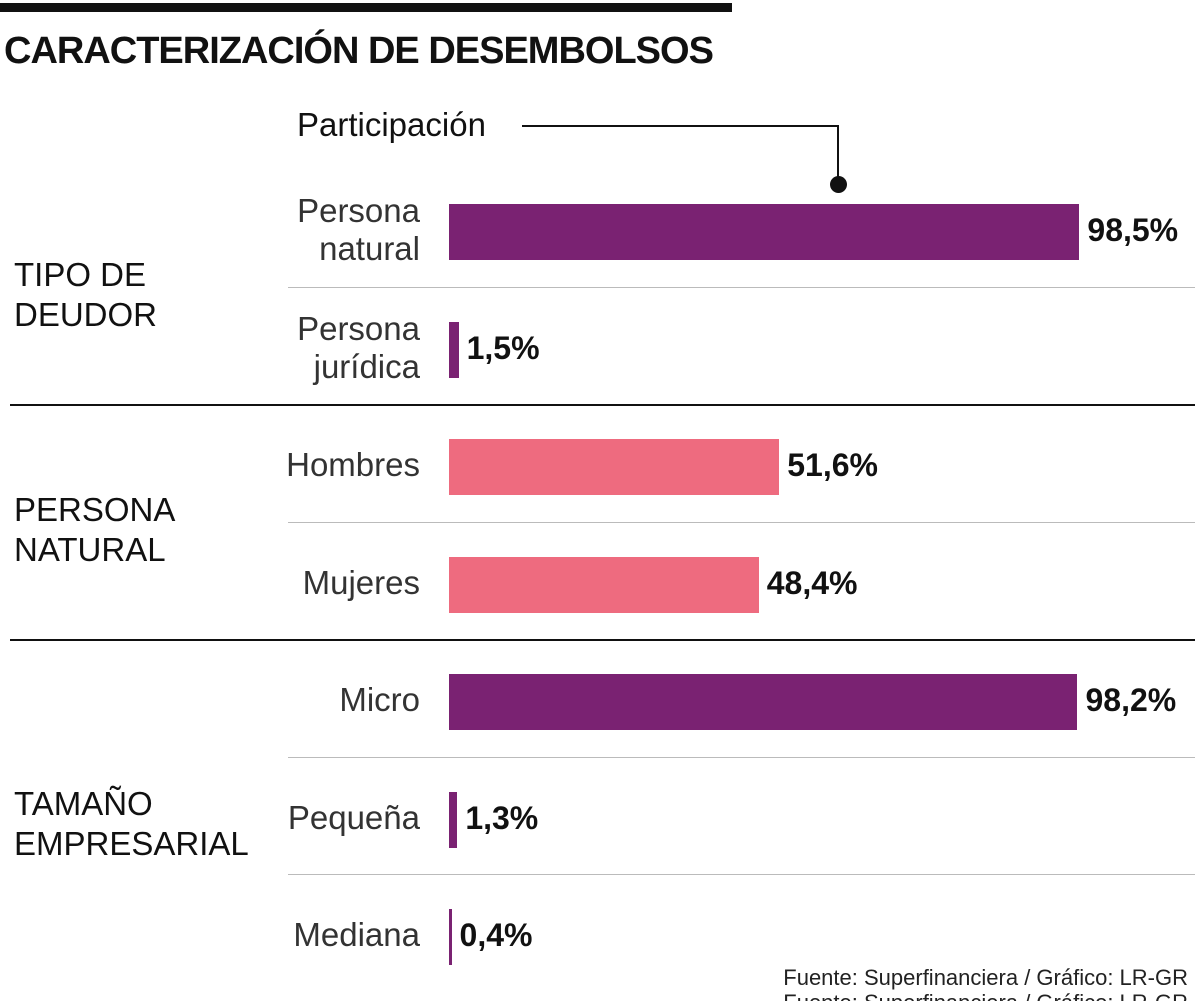  I want to click on value-label: 98,2%, so click(1131, 700).